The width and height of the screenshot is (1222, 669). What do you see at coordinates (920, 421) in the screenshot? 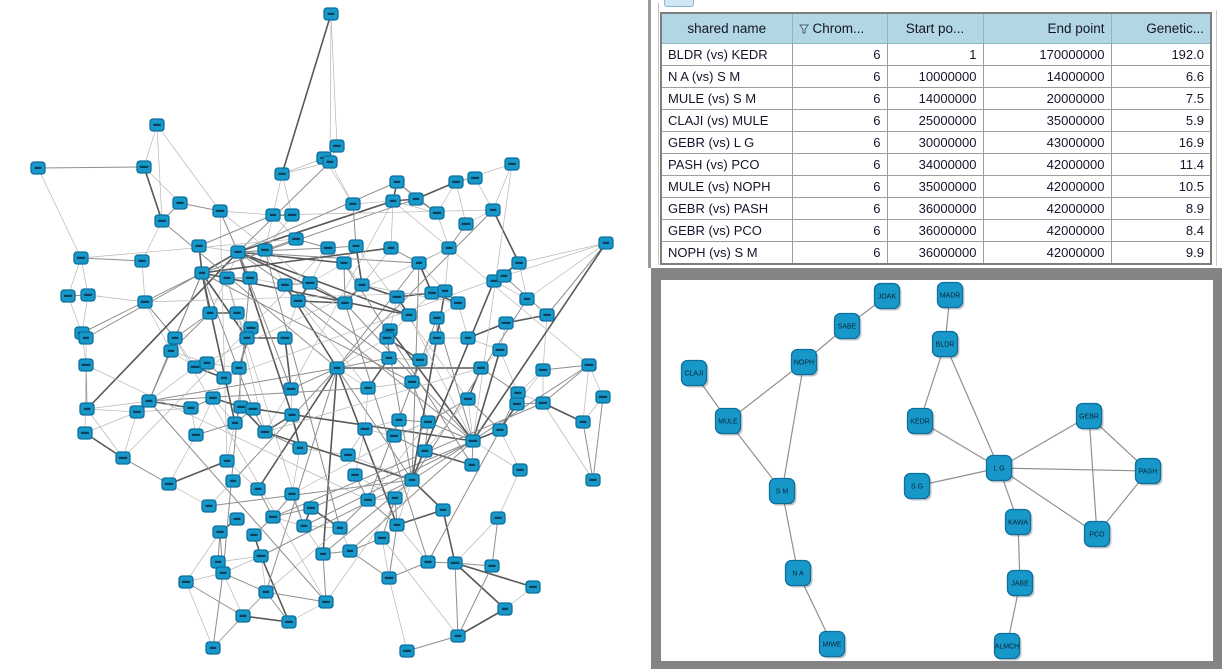
I see `network-node: KEDR` at bounding box center [920, 421].